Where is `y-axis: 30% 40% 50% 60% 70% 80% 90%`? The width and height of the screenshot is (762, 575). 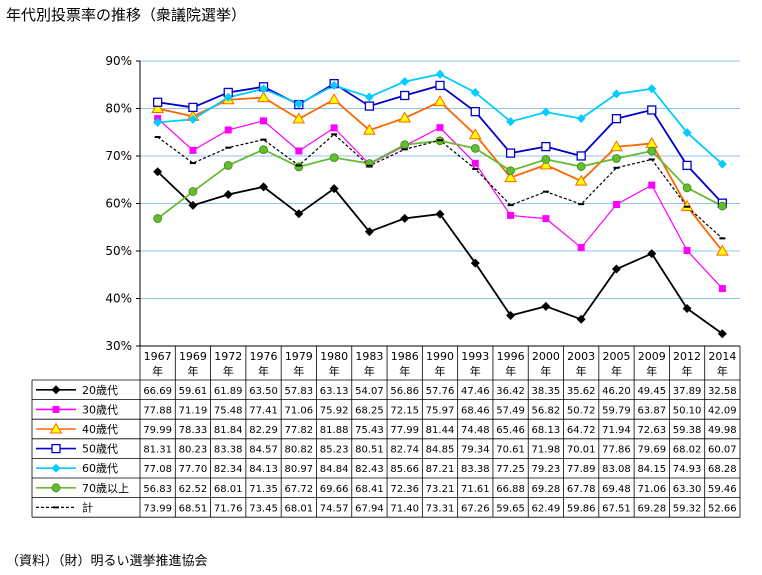
y-axis: 30% 40% 50% 60% 70% 80% 90% is located at coordinates (123, 203).